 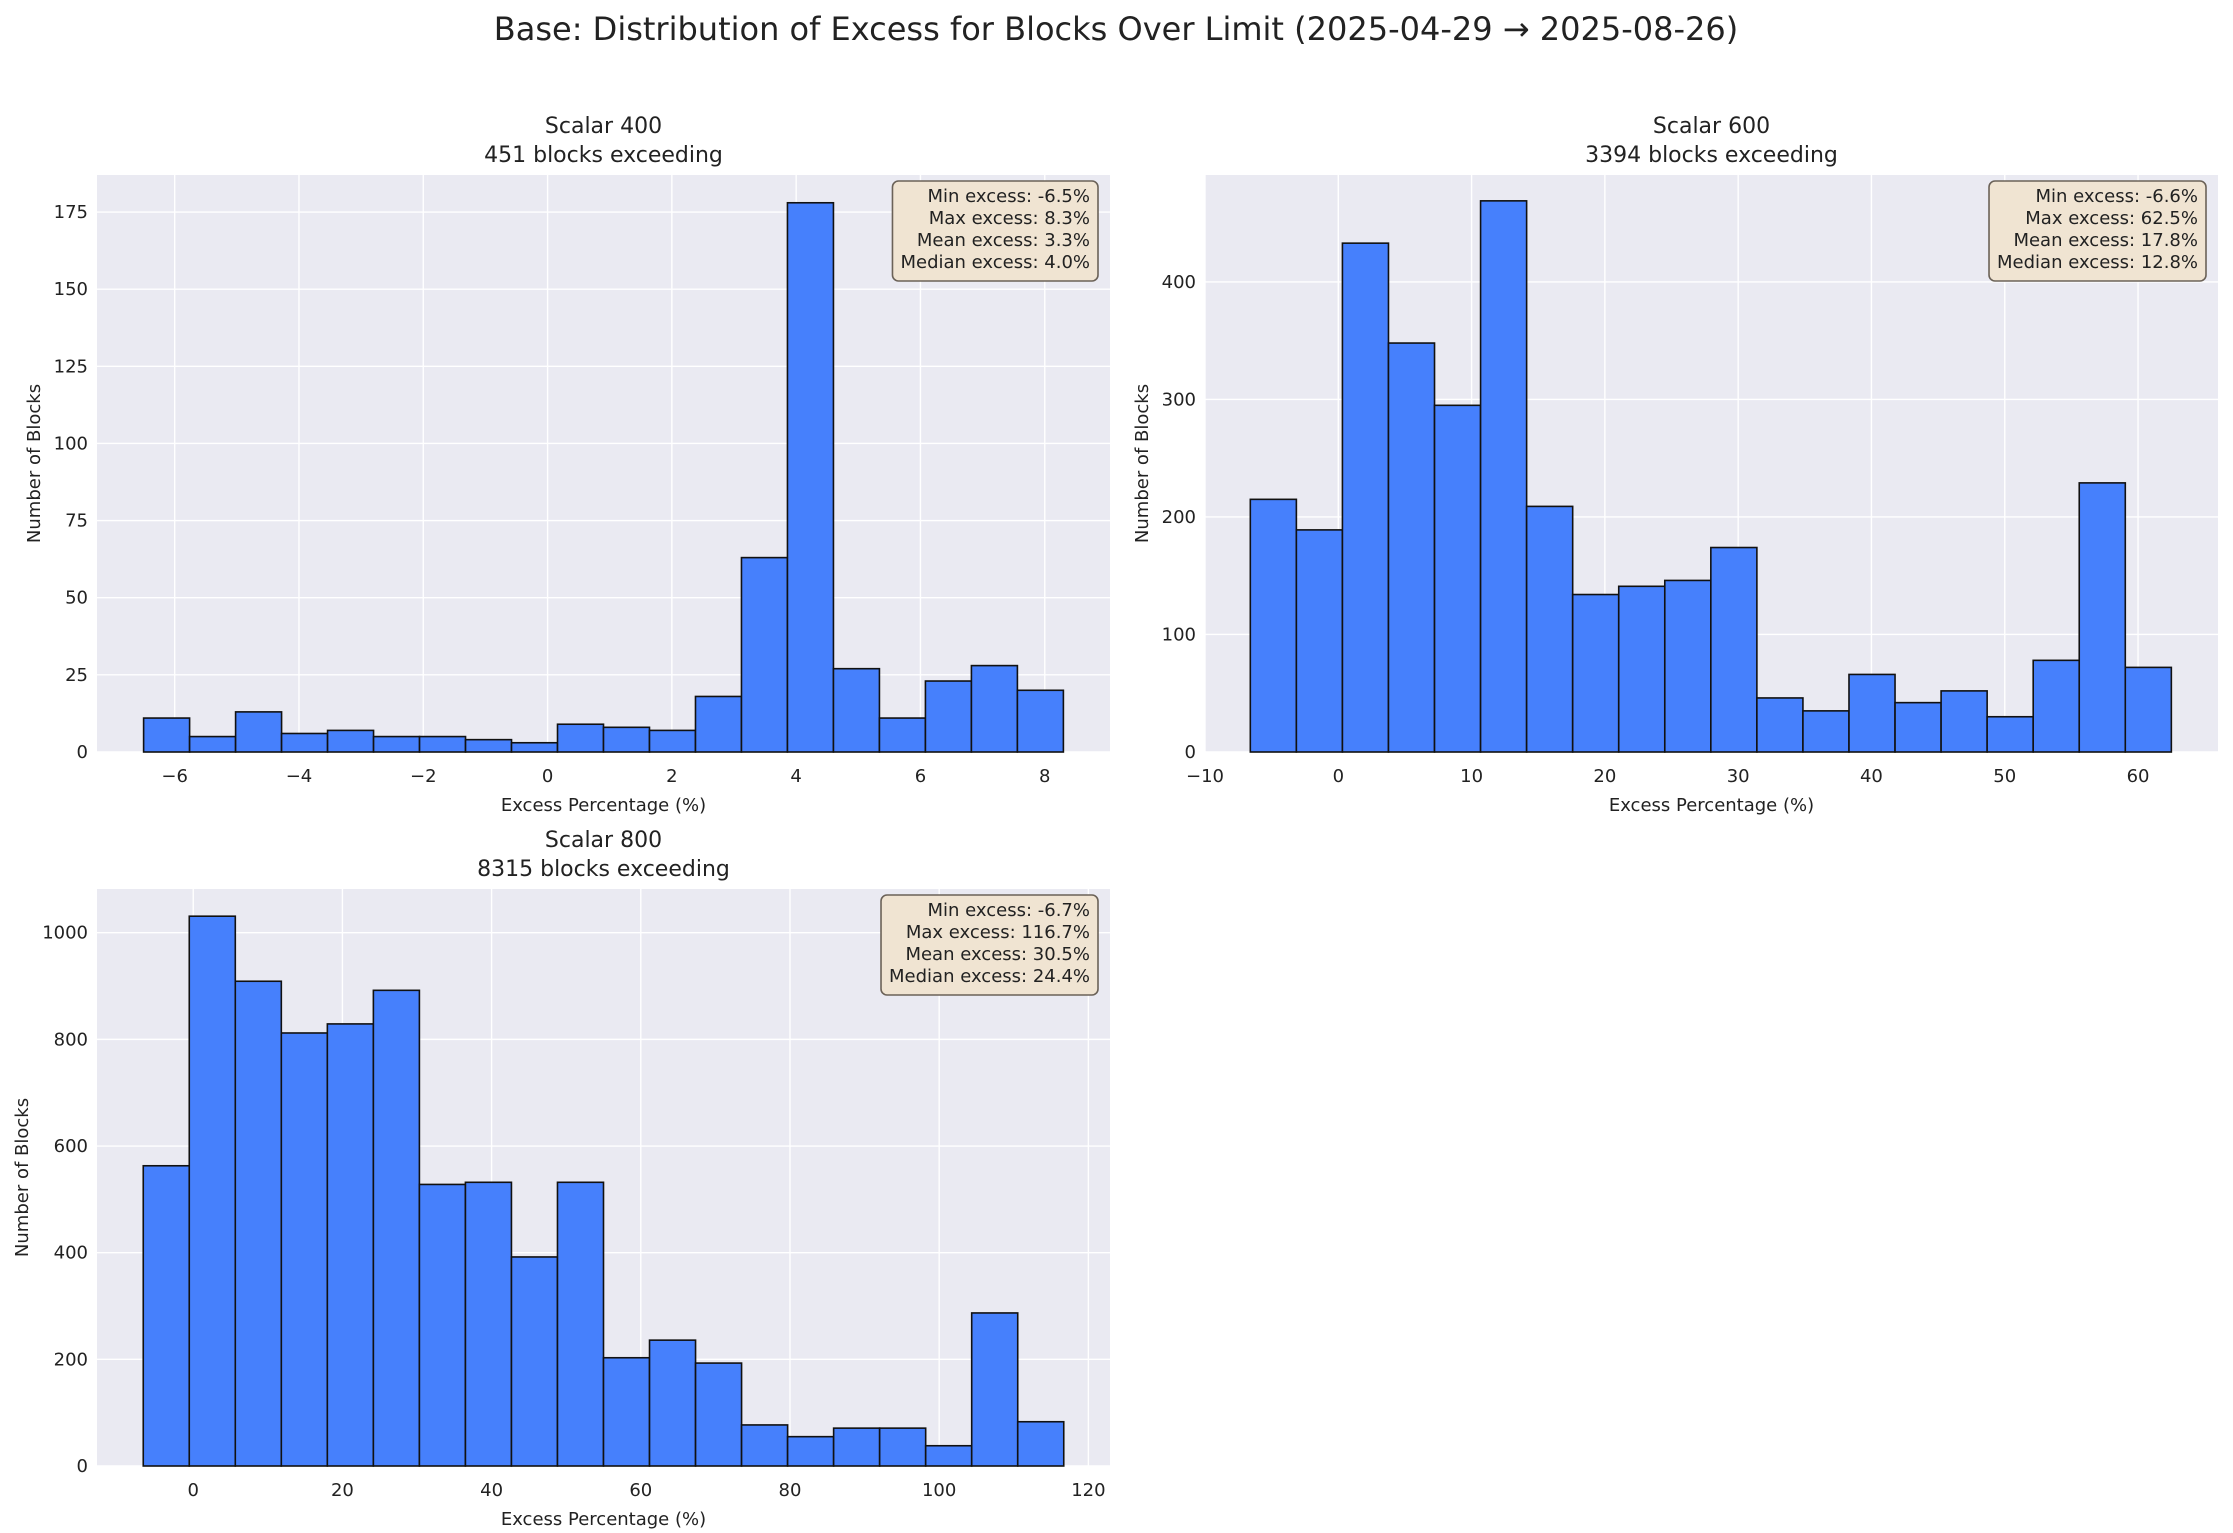 What do you see at coordinates (1003, 240) in the screenshot?
I see `stats-line: Mean excess: 3.3%` at bounding box center [1003, 240].